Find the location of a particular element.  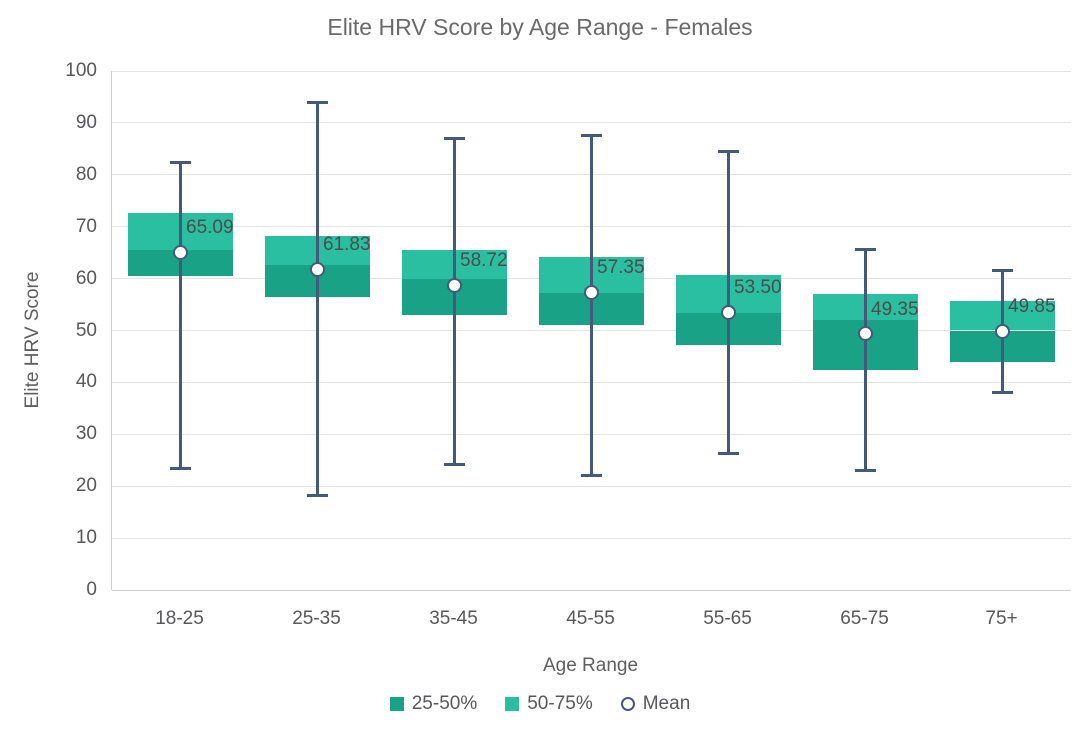

mean-value-label: 65.09 is located at coordinates (210, 228).